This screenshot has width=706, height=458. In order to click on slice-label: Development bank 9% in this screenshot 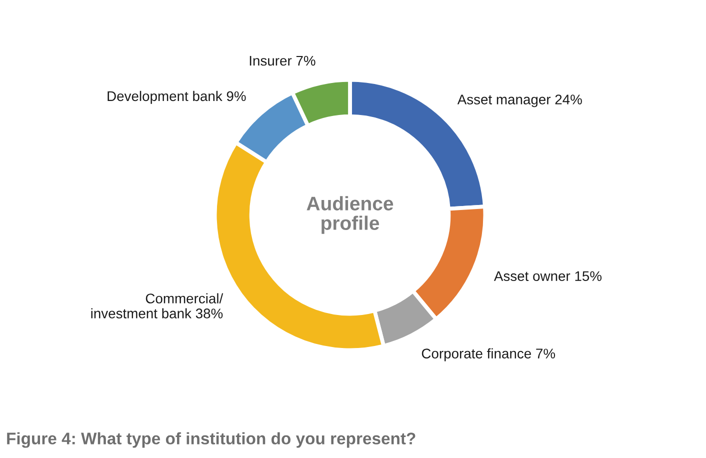, I will do `click(177, 97)`.